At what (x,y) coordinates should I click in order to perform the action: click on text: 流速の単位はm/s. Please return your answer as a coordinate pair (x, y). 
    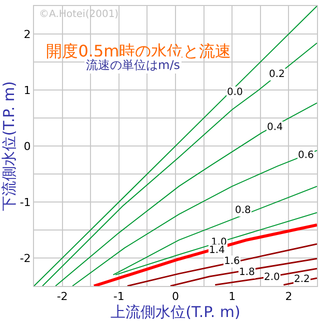
    Looking at the image, I should click on (133, 65).